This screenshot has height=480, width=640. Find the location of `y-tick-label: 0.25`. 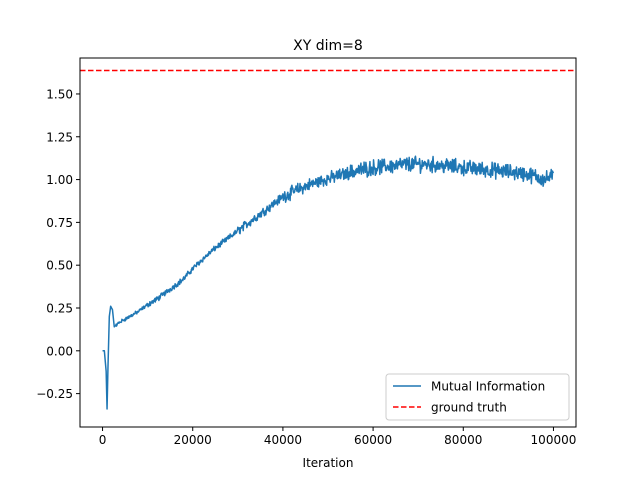

y-tick-label: 0.25 is located at coordinates (59, 308).